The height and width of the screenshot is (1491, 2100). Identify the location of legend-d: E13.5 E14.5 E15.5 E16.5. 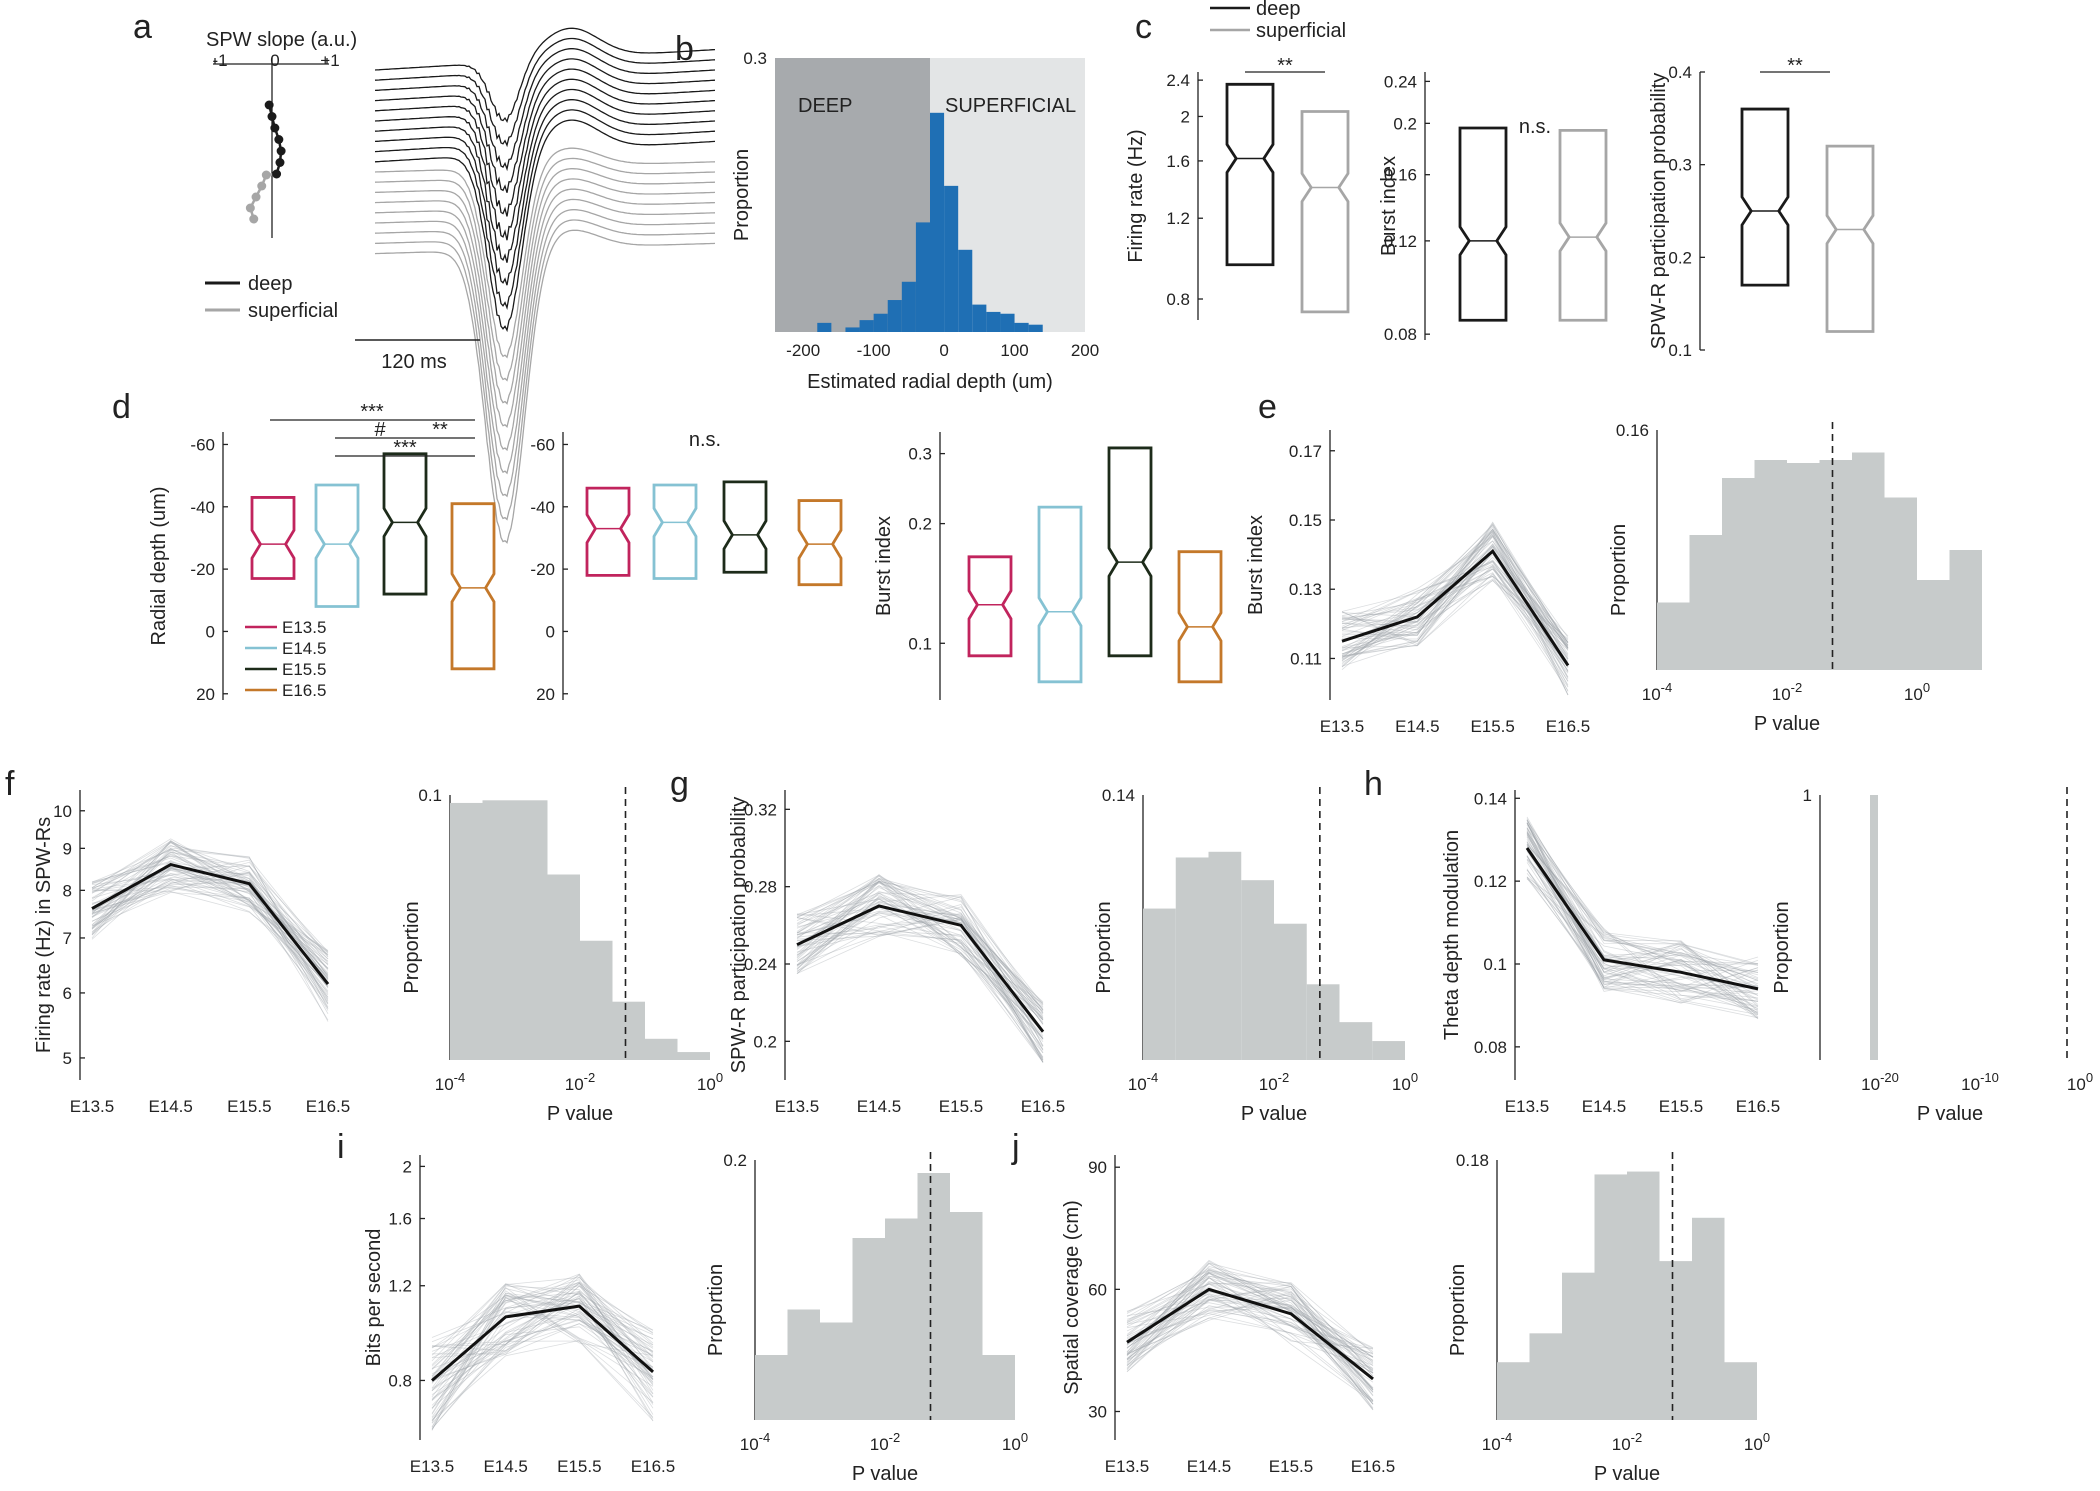
(285, 659).